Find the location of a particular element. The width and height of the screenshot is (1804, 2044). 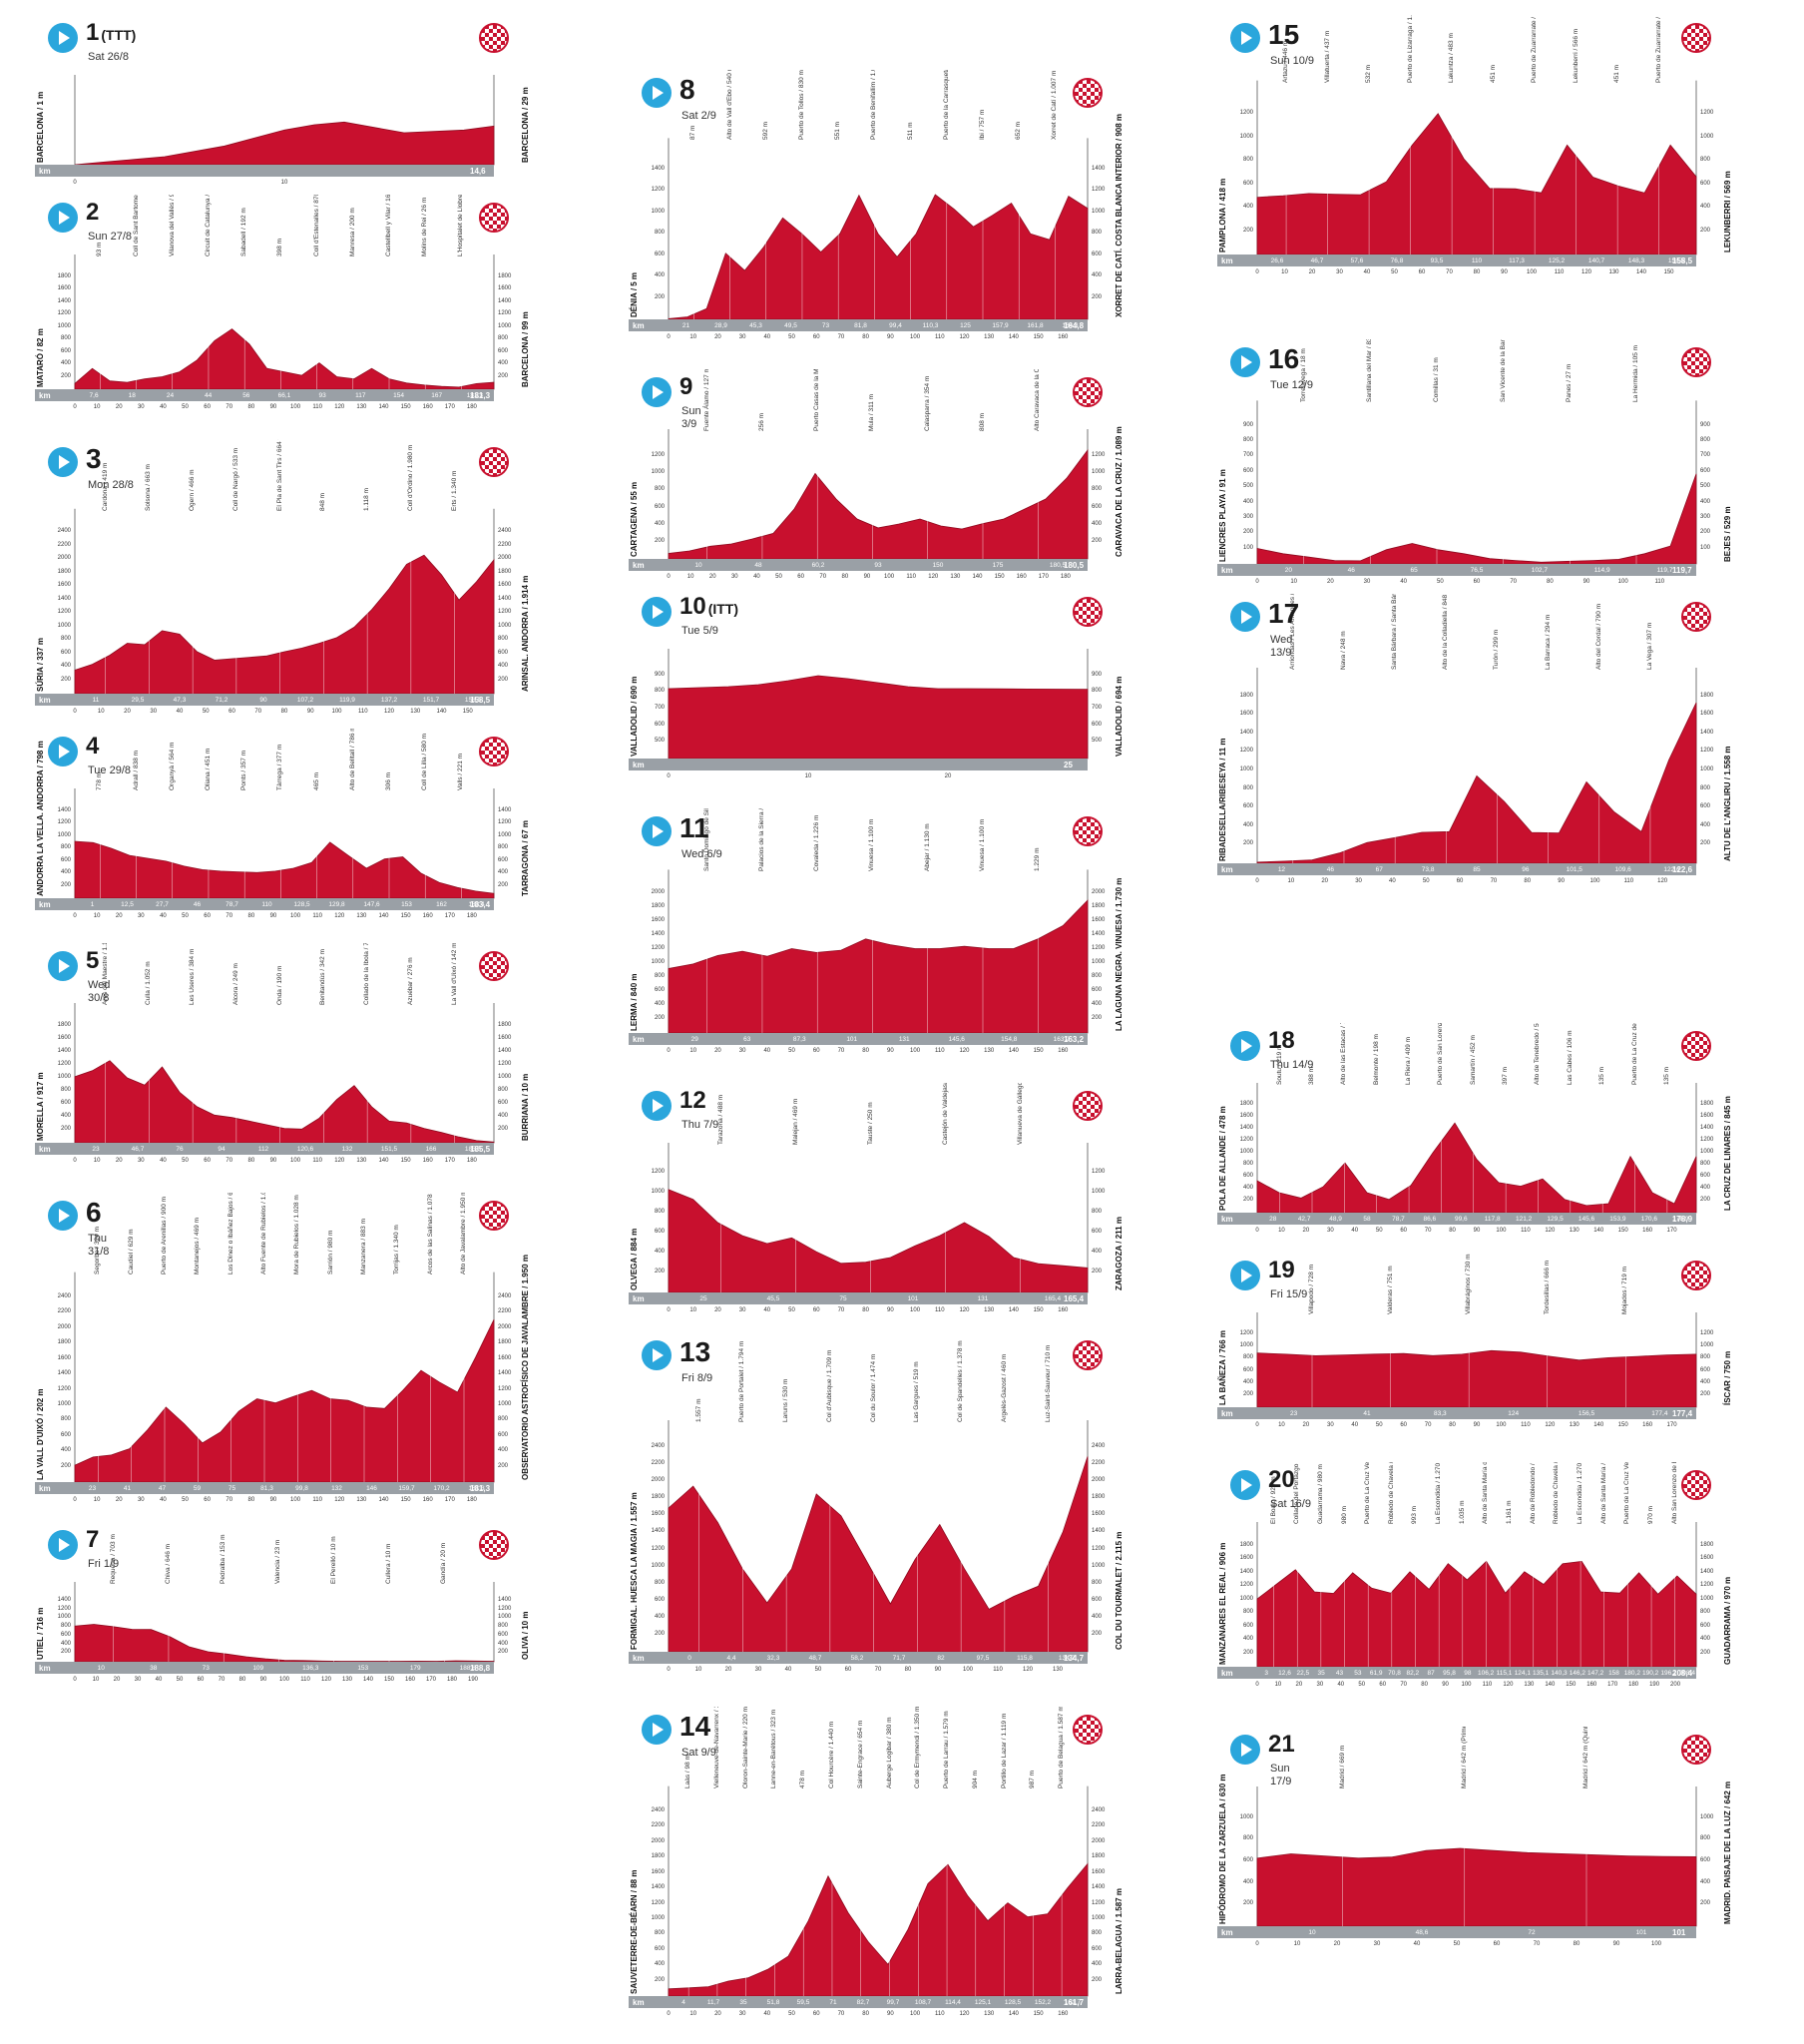

km-mark: 134,7 is located at coordinates (1067, 1658).